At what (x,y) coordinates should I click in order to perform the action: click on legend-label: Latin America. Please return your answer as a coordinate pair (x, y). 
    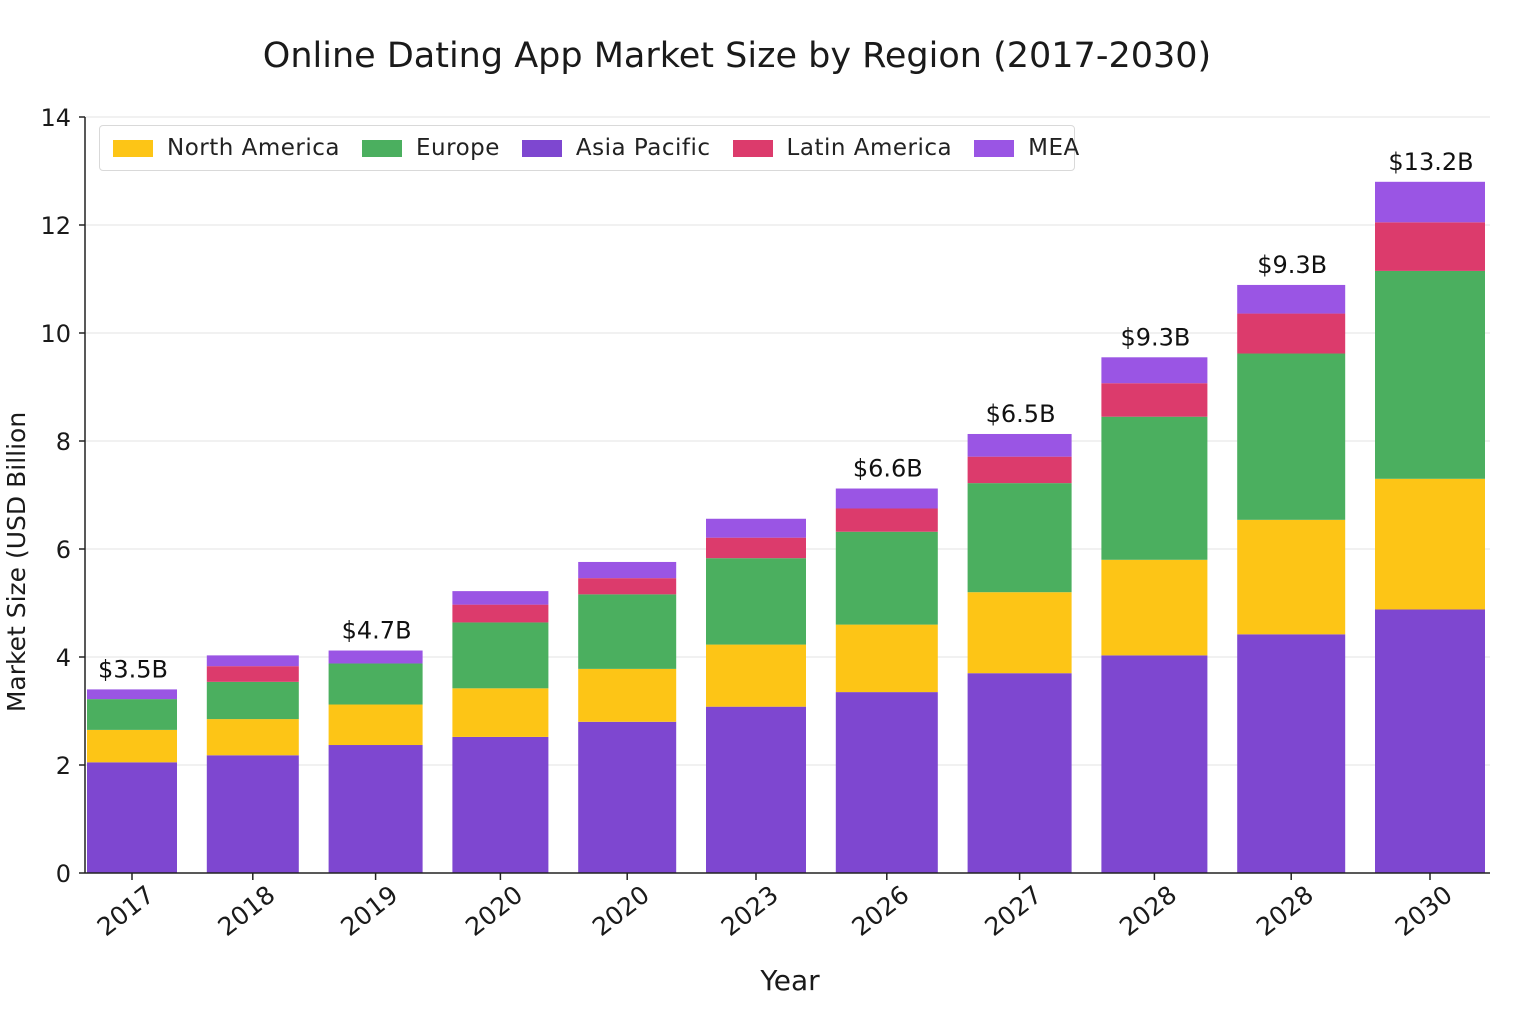
    Looking at the image, I should click on (869, 148).